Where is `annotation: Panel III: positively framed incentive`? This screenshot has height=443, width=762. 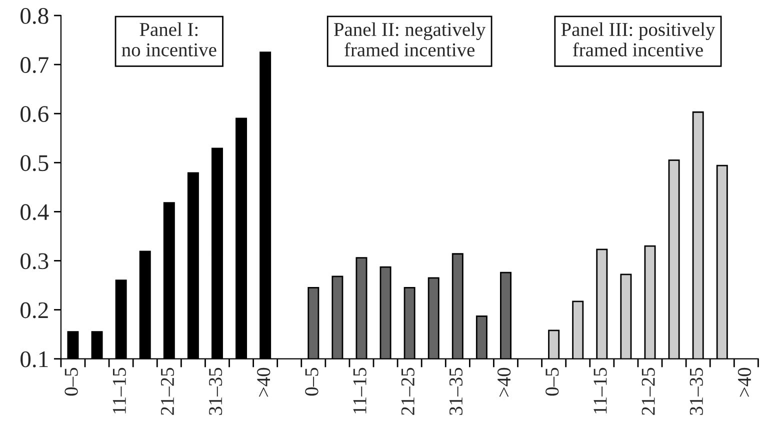 annotation: Panel III: positively framed incentive is located at coordinates (638, 39).